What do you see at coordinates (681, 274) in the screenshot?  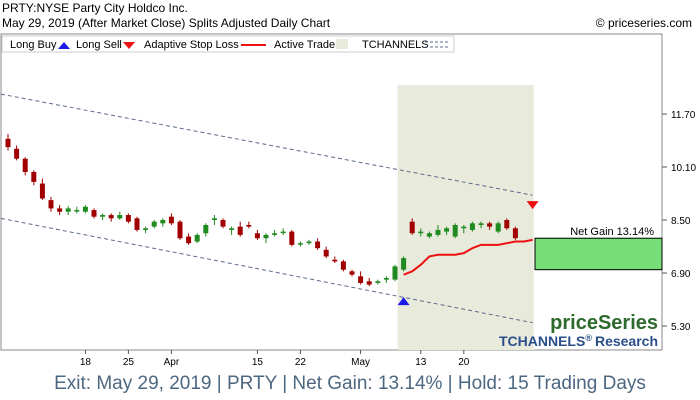 I see `y-tick-label: 6.90` at bounding box center [681, 274].